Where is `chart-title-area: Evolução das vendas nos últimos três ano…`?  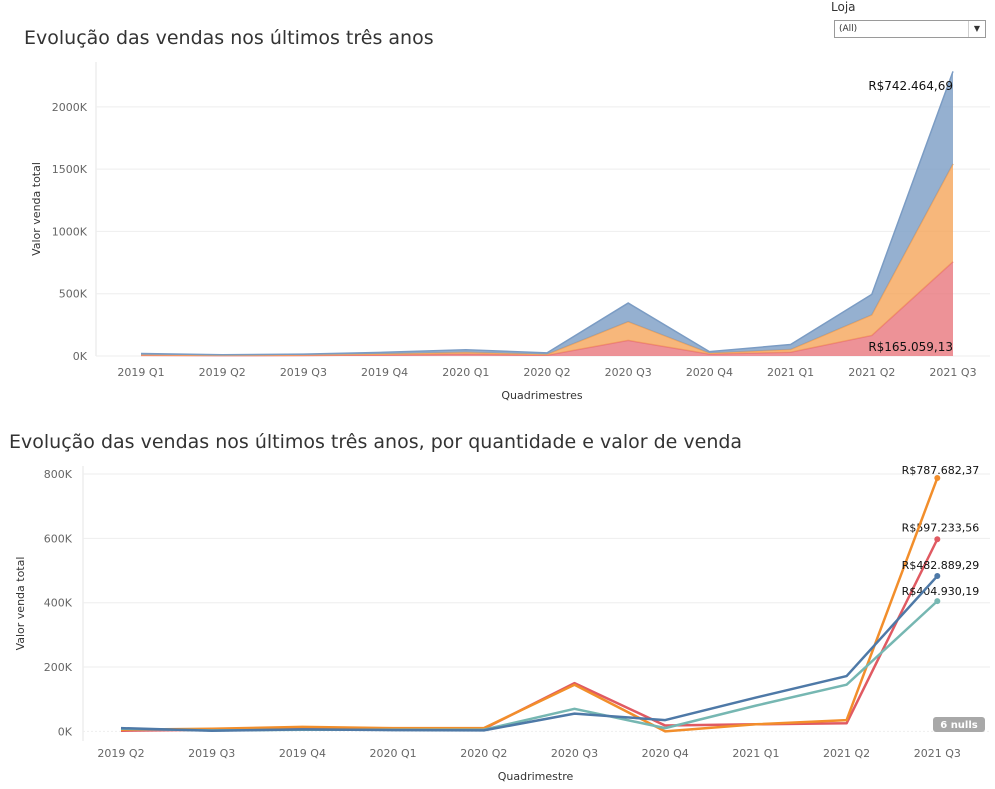
chart-title-area: Evolução das vendas nos últimos três ano… is located at coordinates (229, 38).